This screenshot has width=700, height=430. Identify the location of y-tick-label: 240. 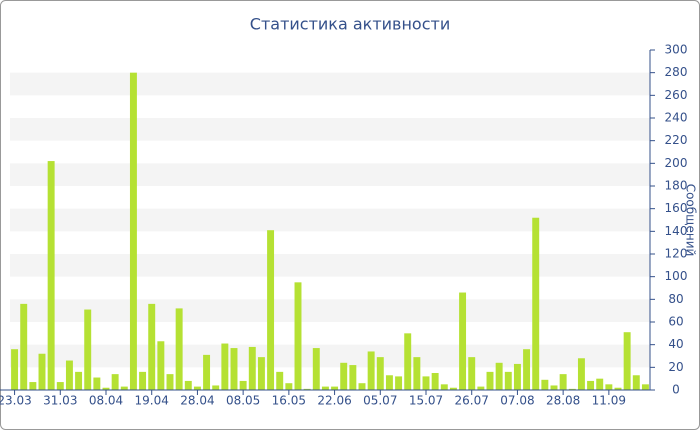
(676, 118).